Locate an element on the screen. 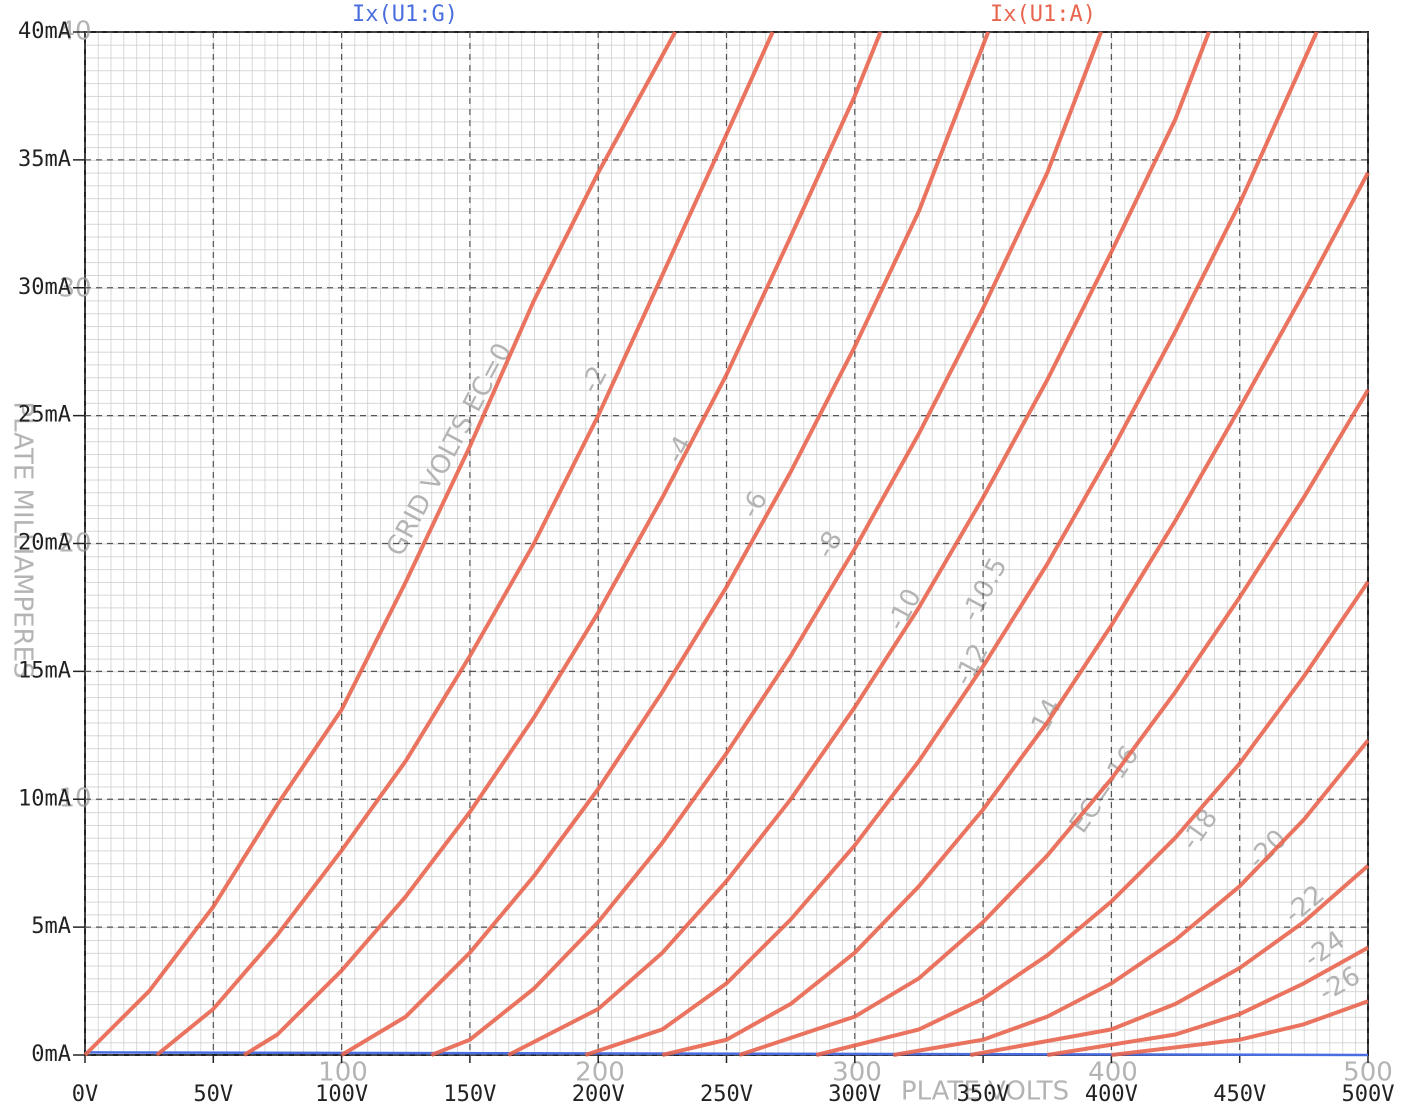 This screenshot has width=1401, height=1111. y-tick-label: 25mA is located at coordinates (44, 415).